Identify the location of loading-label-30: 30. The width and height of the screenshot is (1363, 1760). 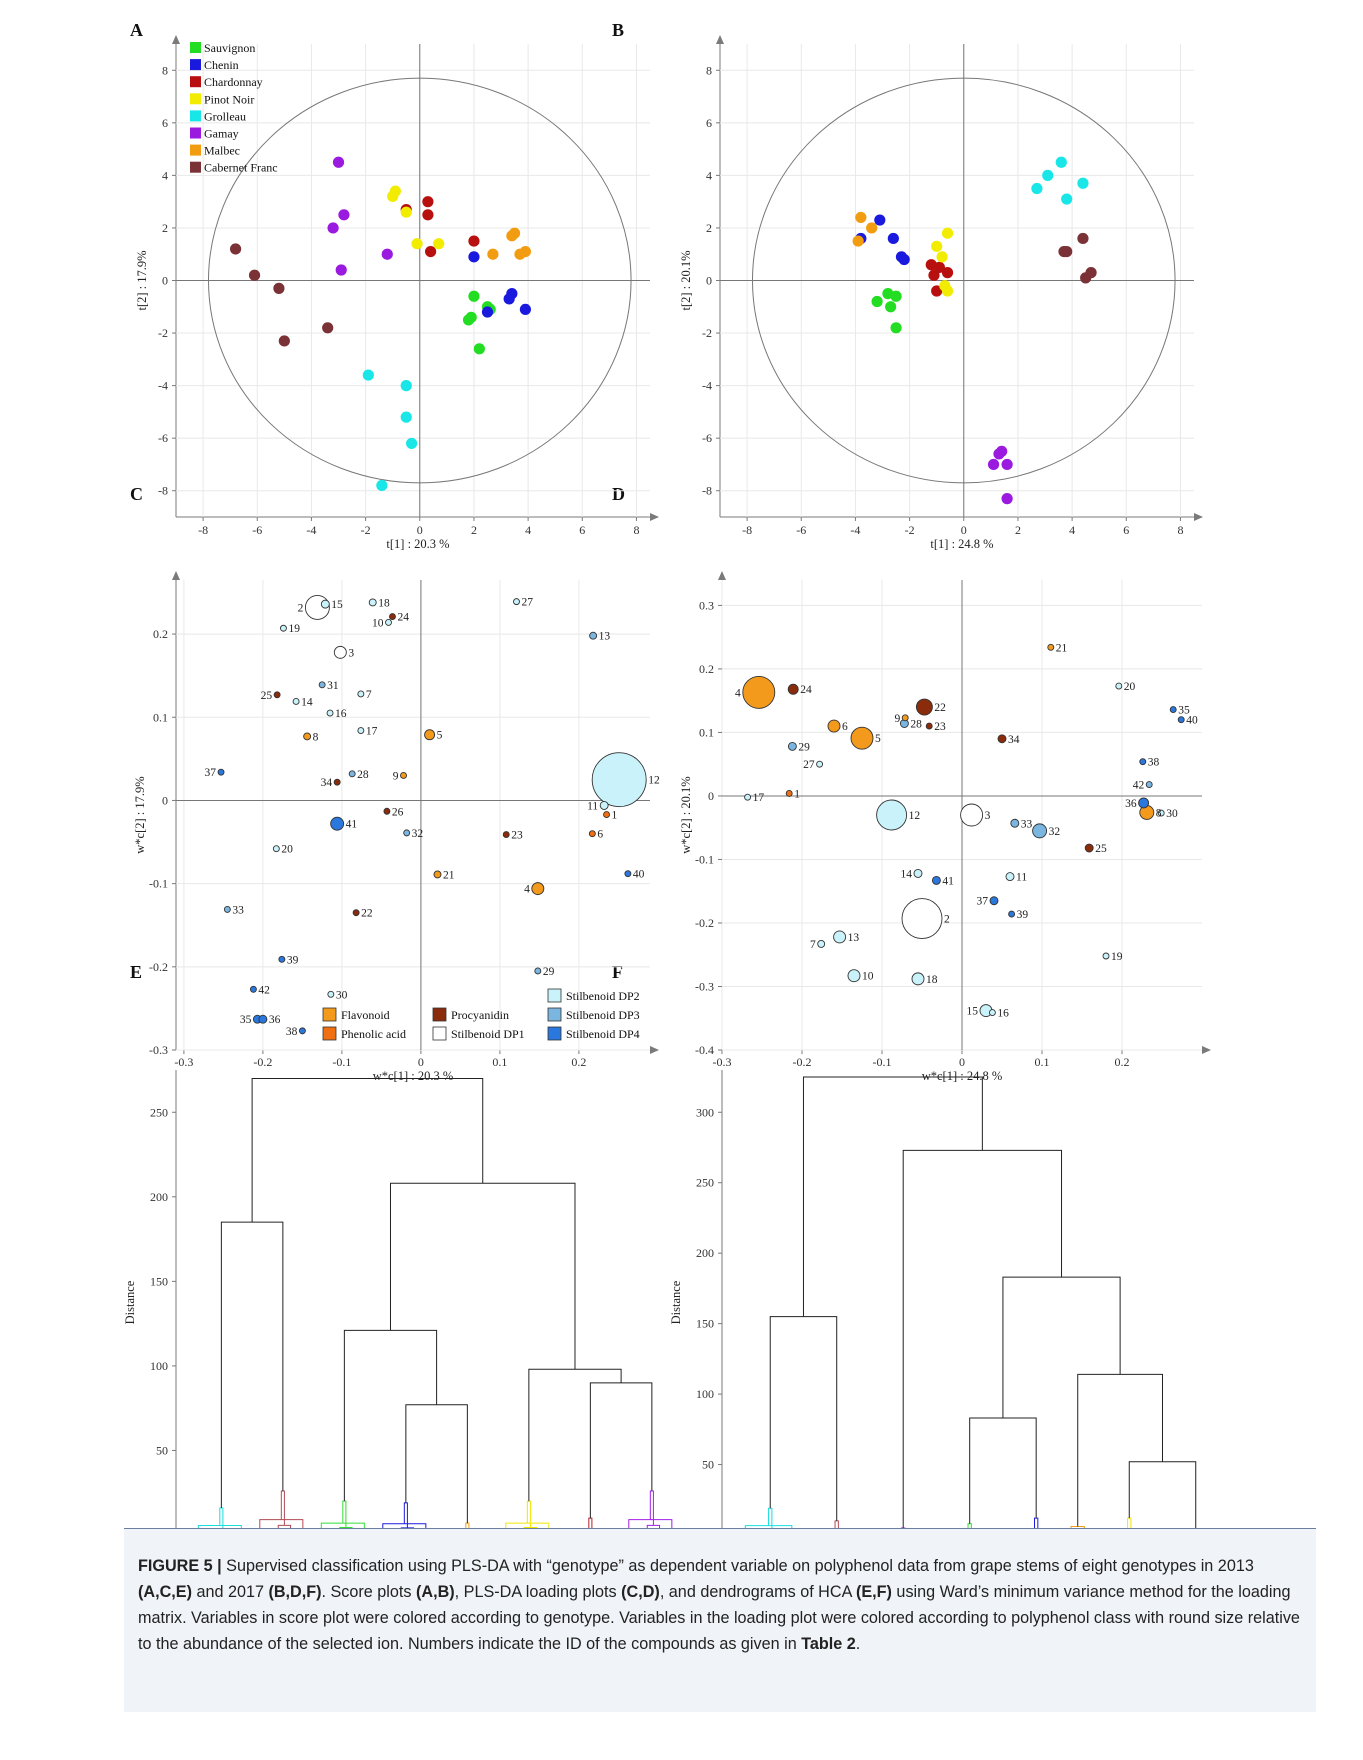
(342, 995).